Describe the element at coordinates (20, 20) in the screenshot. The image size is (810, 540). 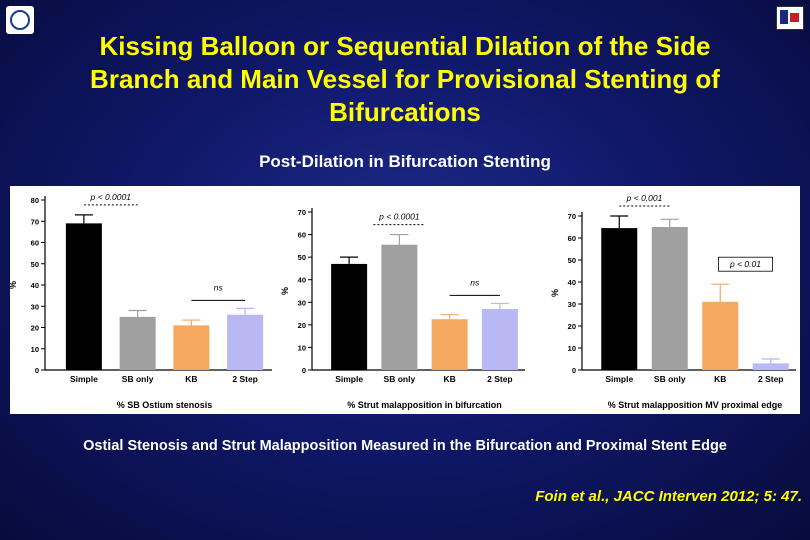
I see `institution-seal-icon` at that location.